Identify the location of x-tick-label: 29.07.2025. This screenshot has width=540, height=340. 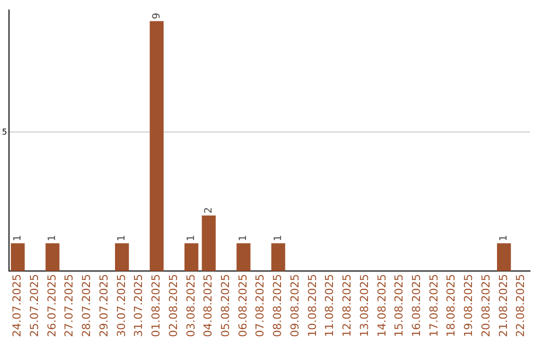
(103, 306).